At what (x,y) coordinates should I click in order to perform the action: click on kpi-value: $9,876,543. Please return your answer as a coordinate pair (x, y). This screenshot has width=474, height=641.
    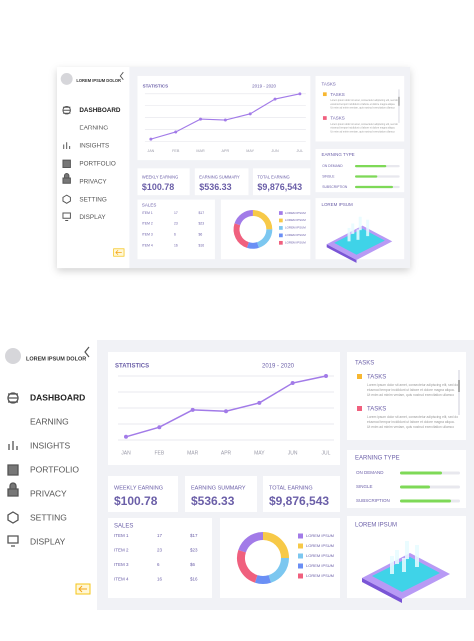
    Looking at the image, I should click on (279, 187).